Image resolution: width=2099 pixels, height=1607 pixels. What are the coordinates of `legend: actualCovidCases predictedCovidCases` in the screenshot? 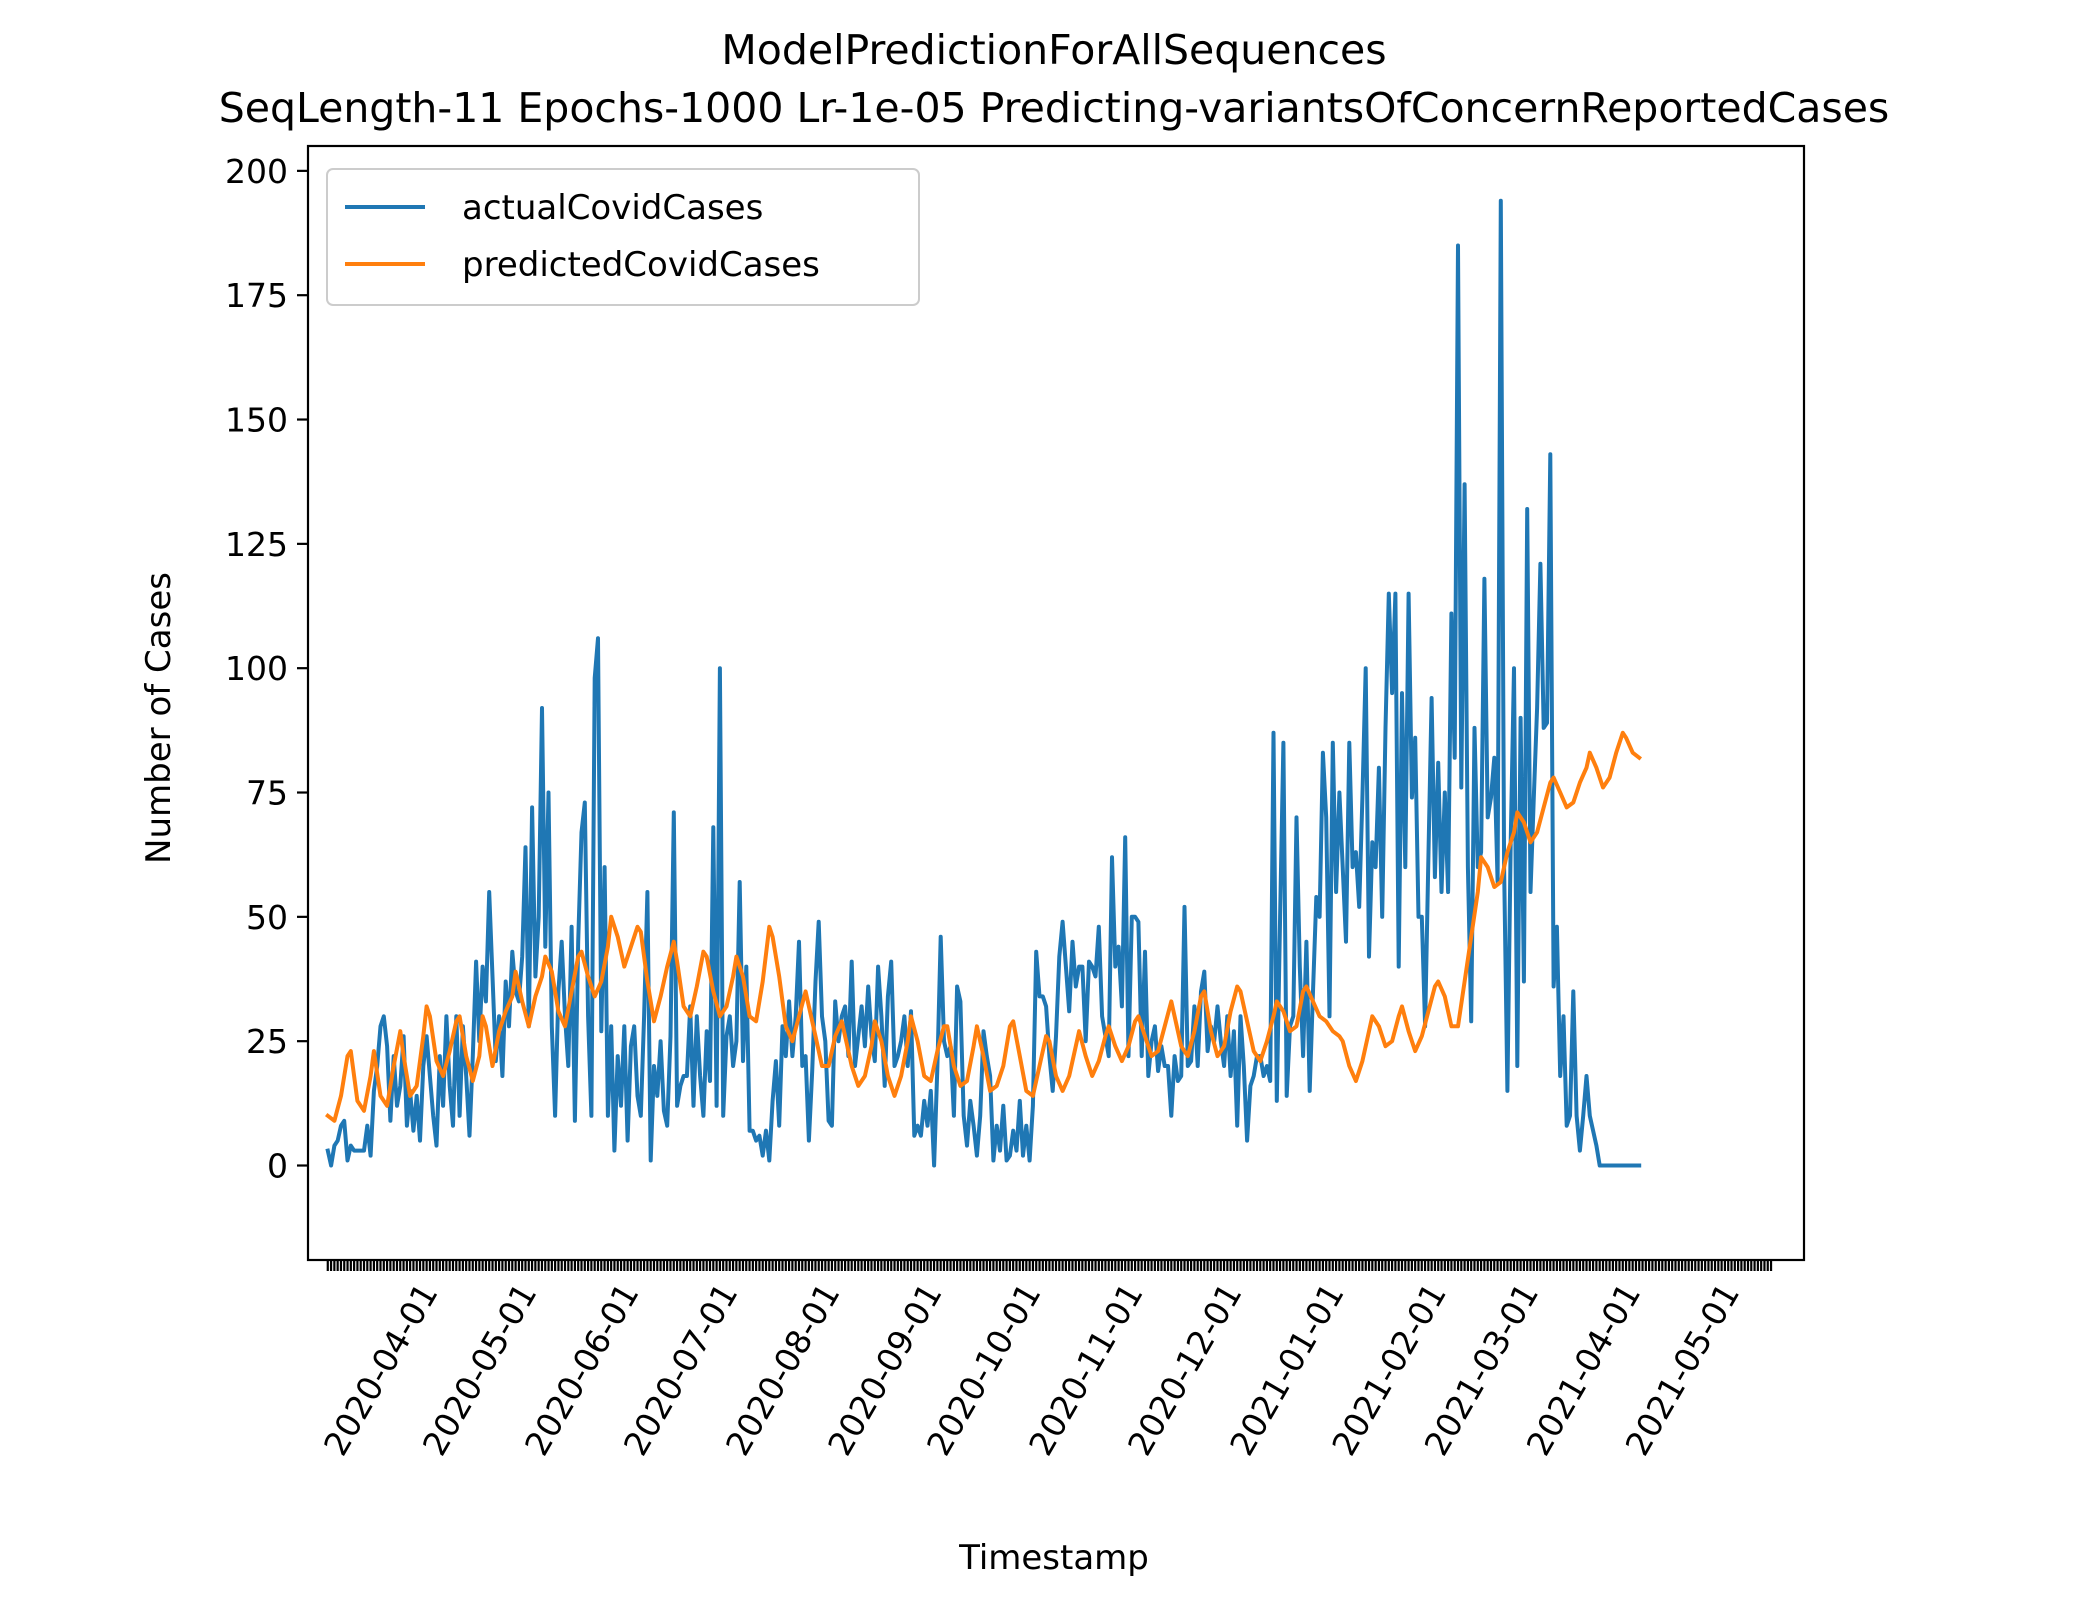 It's located at (623, 237).